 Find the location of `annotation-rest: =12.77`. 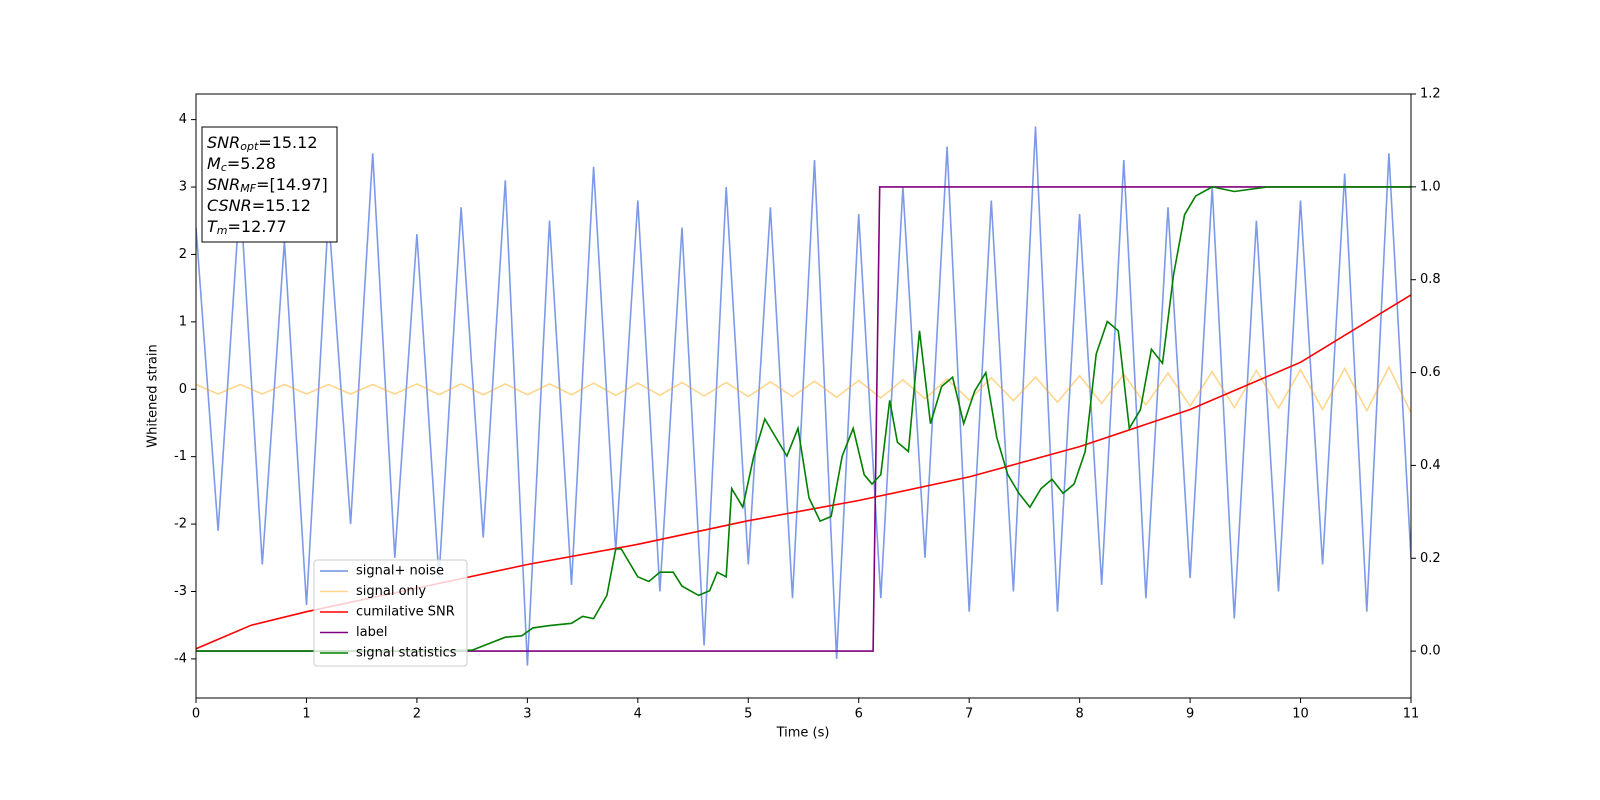

annotation-rest: =12.77 is located at coordinates (257, 226).